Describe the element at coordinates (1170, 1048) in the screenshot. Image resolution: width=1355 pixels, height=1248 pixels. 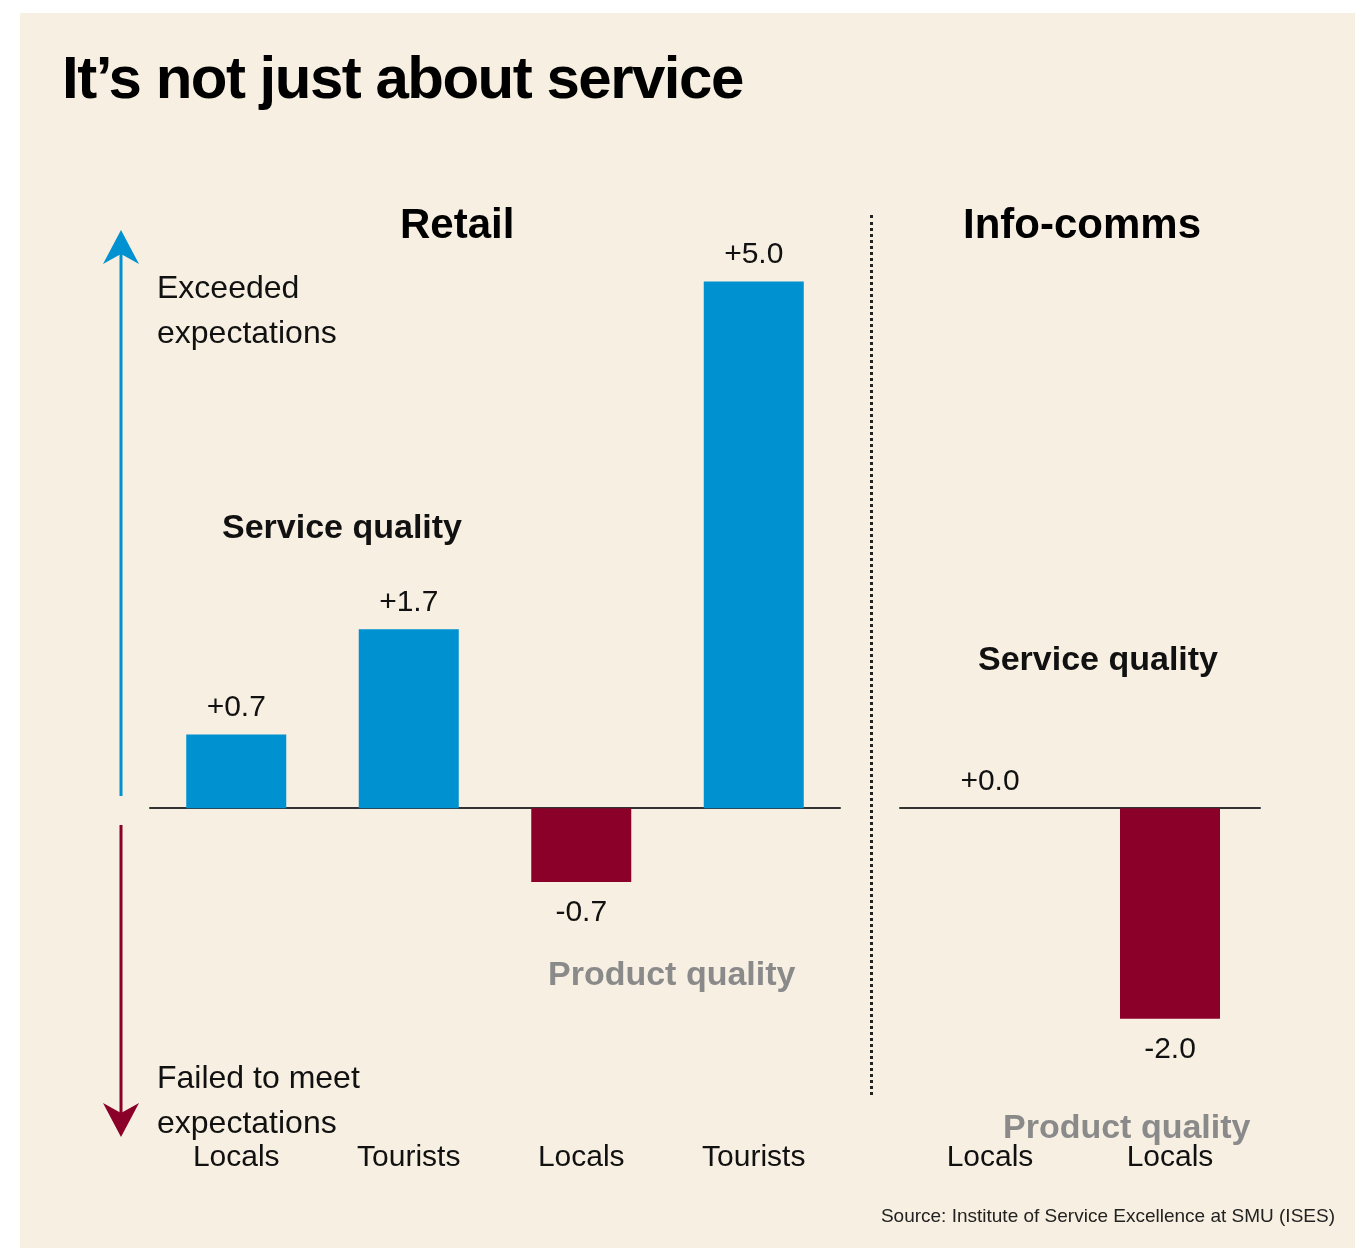
I see `data-label: -2.0` at that location.